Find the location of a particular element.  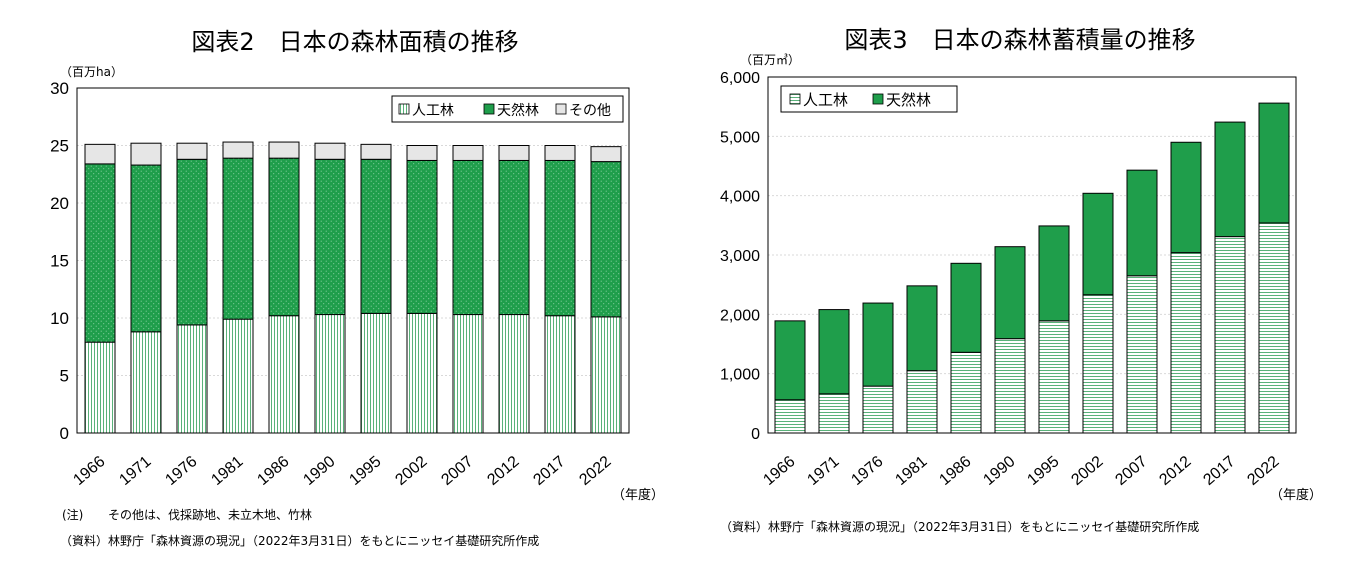

y-tick-label: 30 is located at coordinates (59, 88).